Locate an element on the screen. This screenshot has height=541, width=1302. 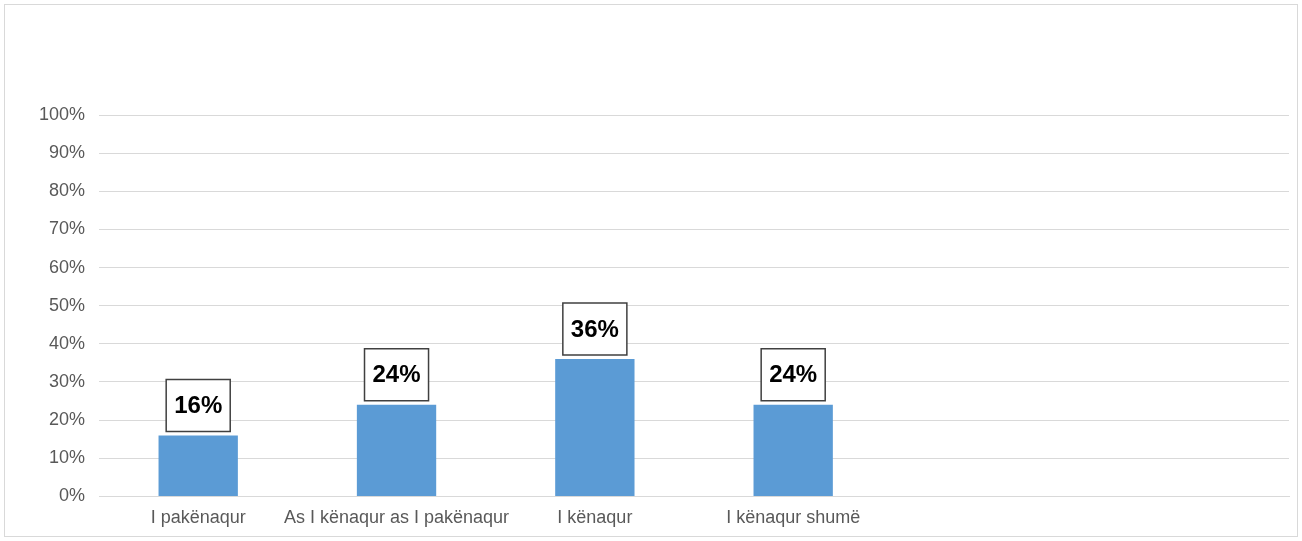
data-label: 36% is located at coordinates (594, 328).